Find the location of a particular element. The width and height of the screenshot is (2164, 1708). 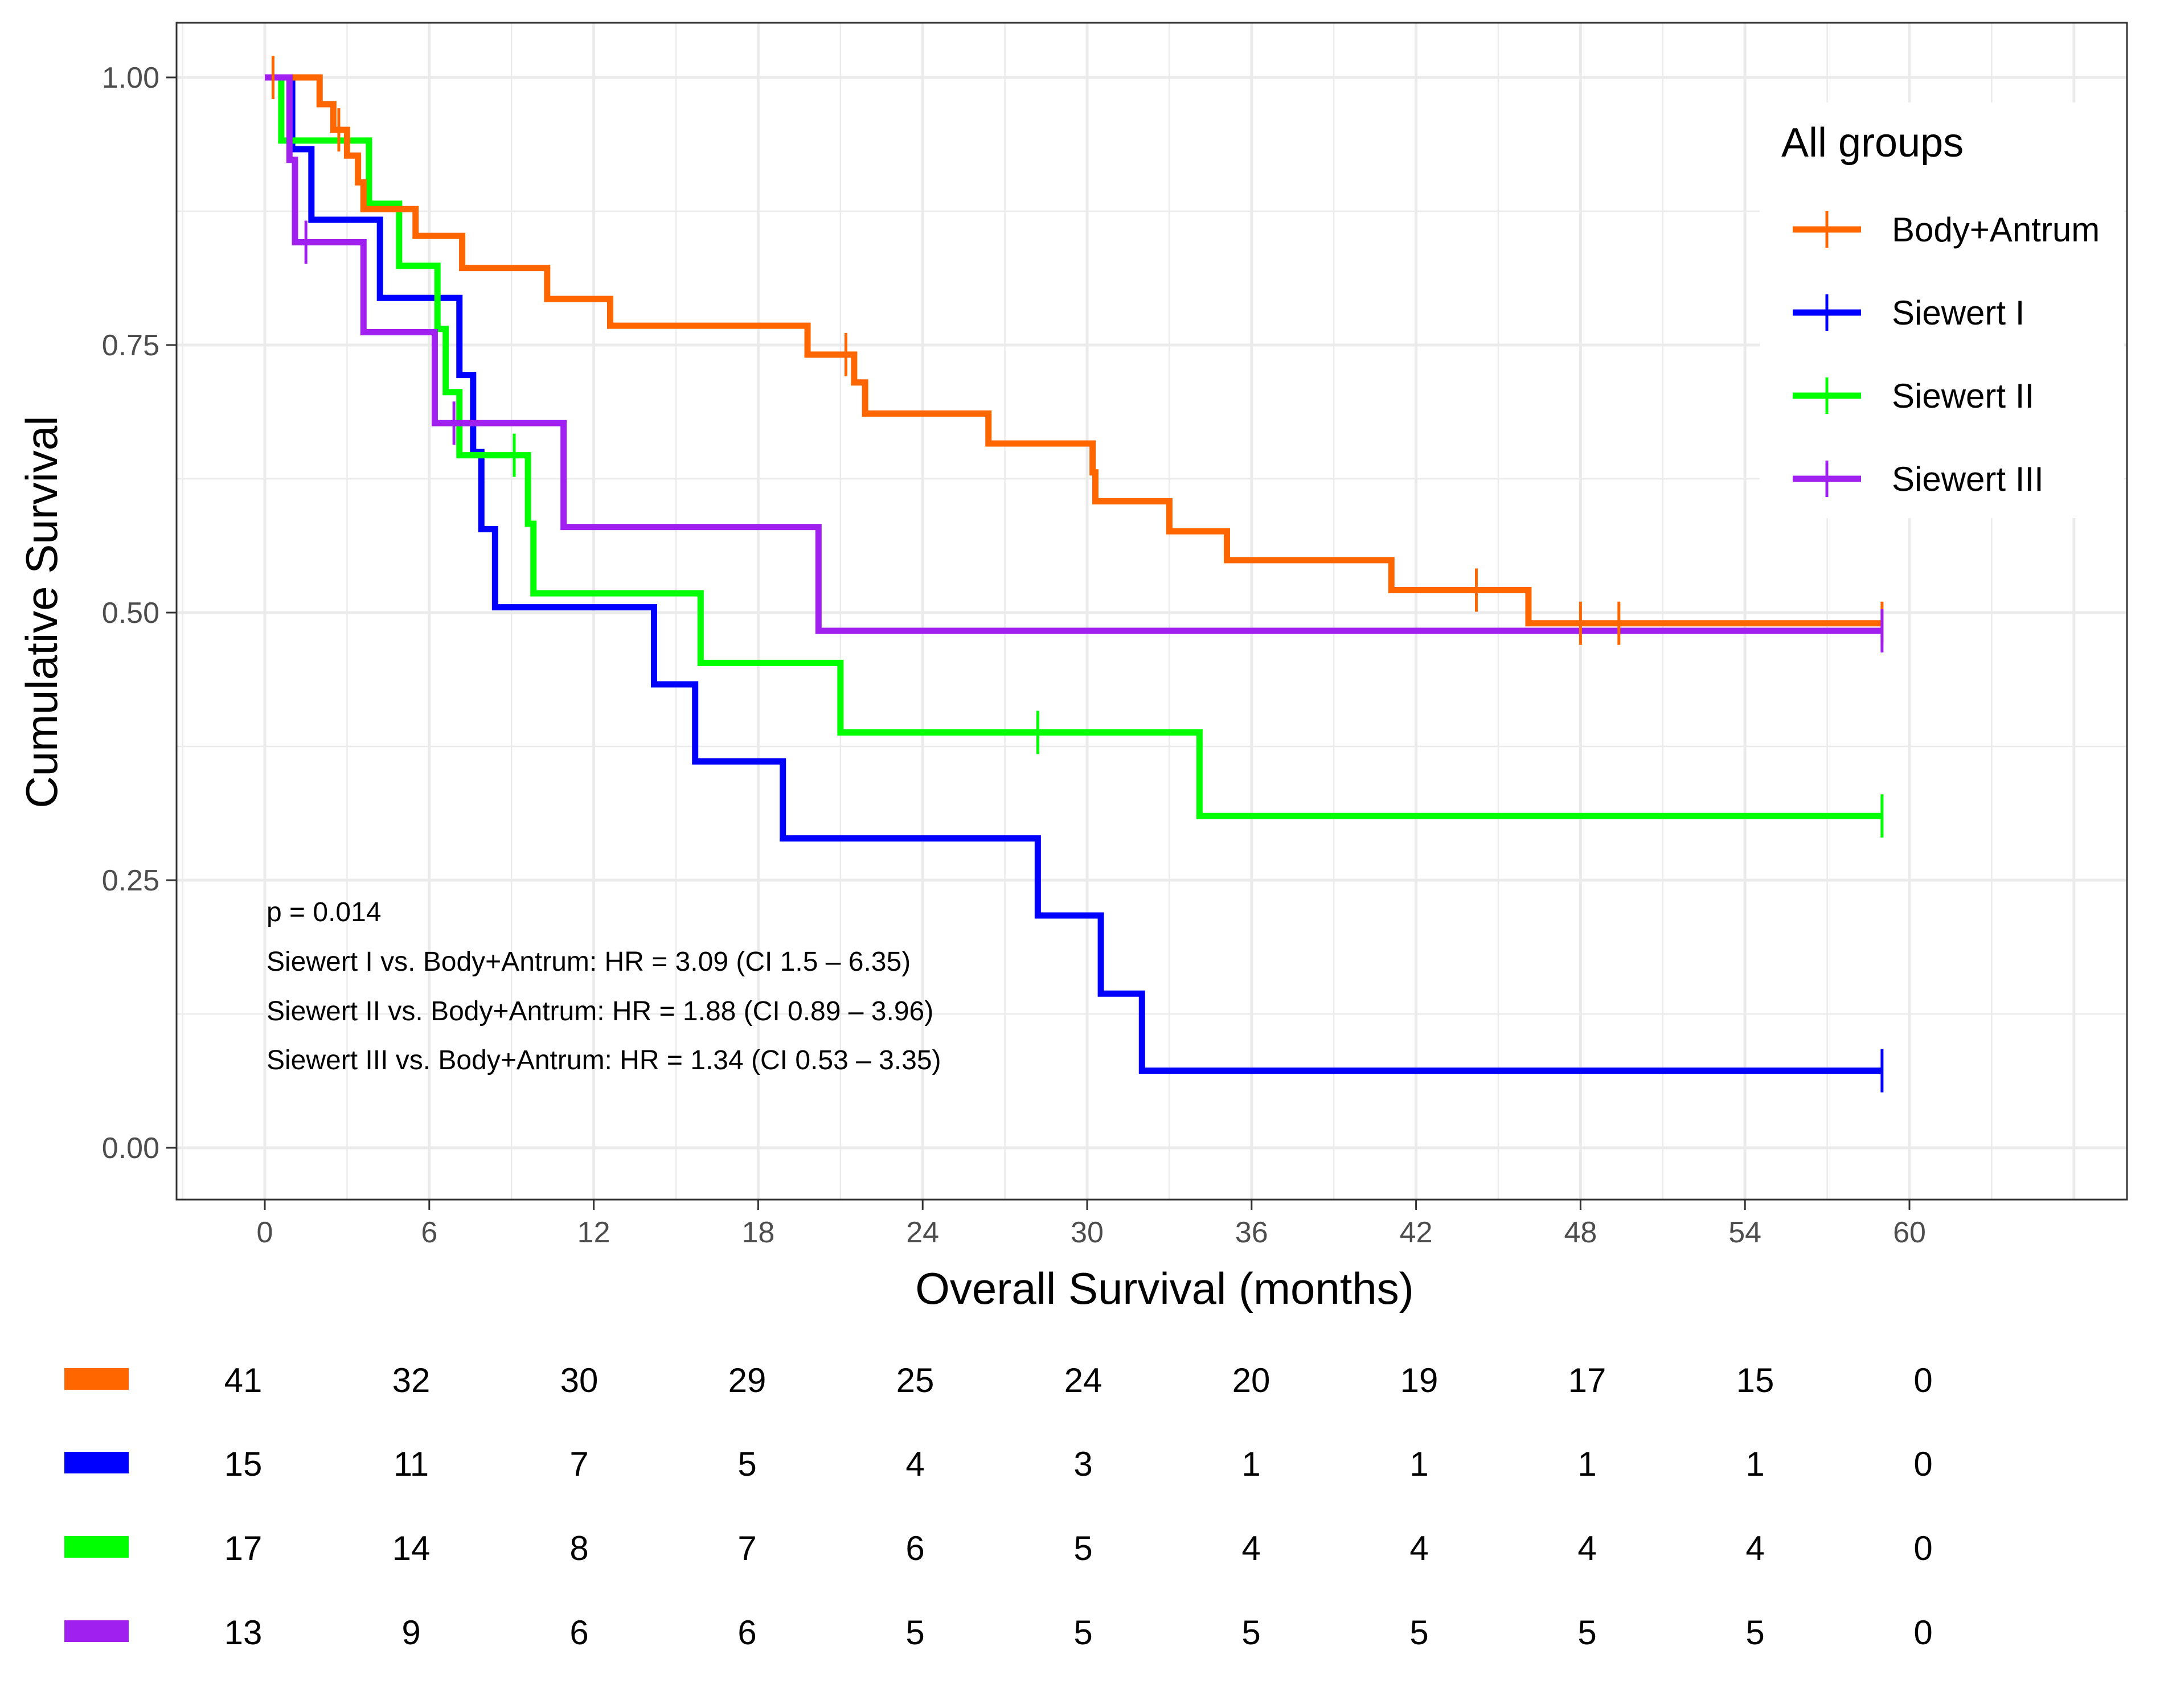

risk-table-cell: 13 is located at coordinates (244, 1632).